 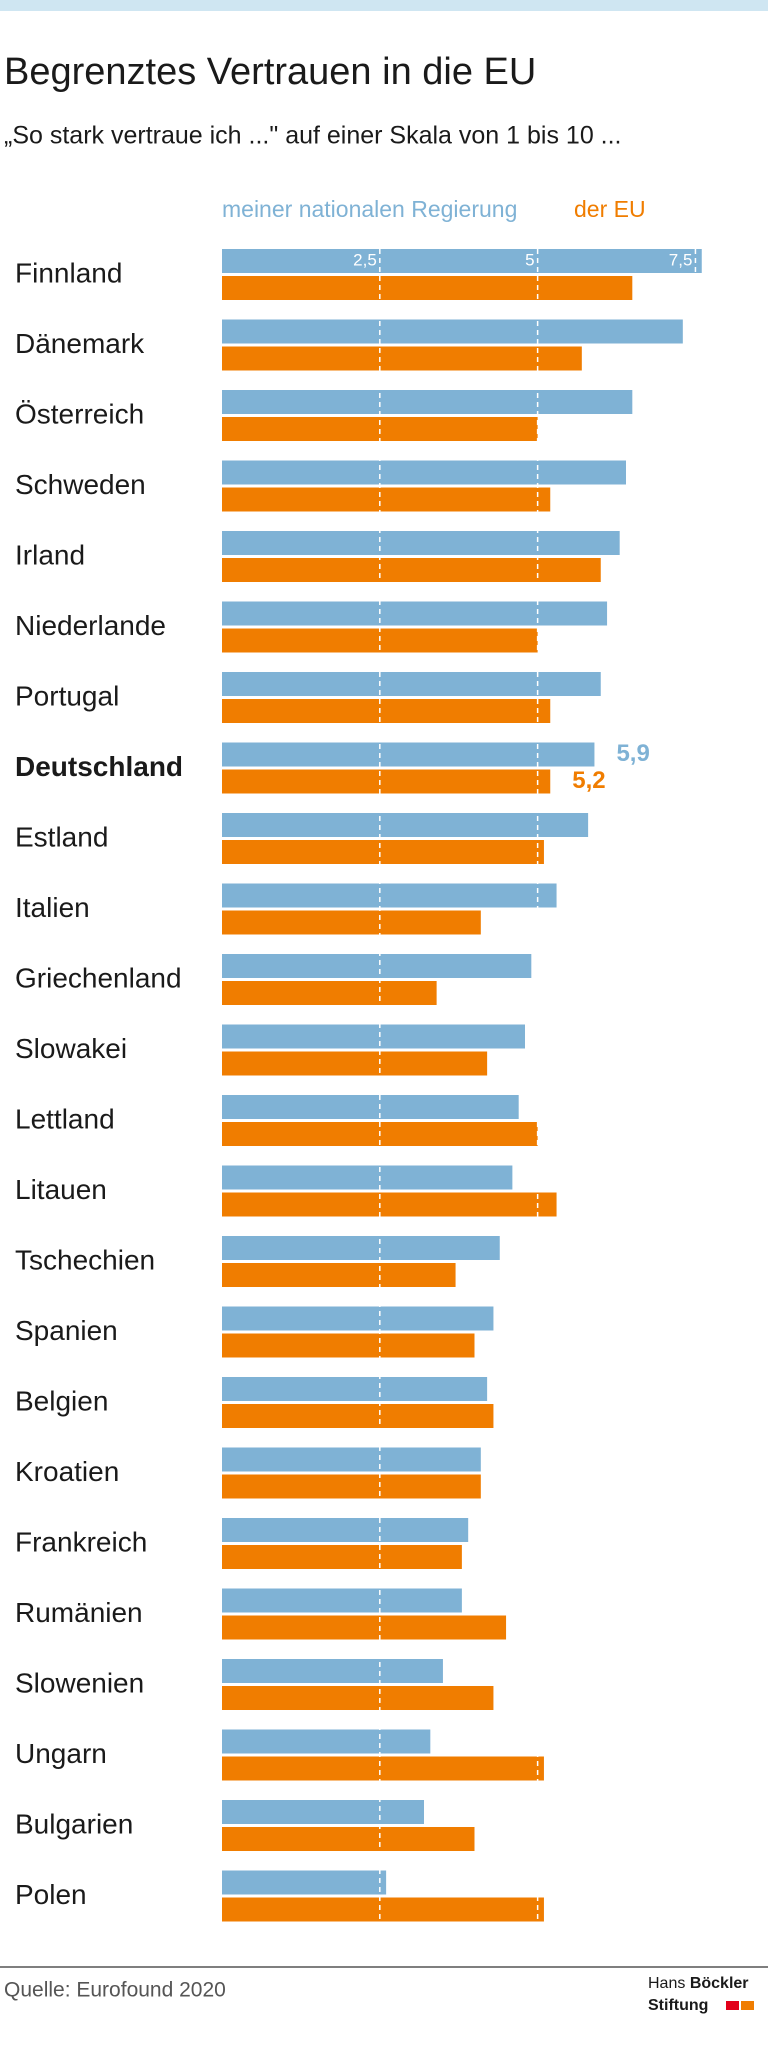 I want to click on logo-first: Hans, so click(x=666, y=1983).